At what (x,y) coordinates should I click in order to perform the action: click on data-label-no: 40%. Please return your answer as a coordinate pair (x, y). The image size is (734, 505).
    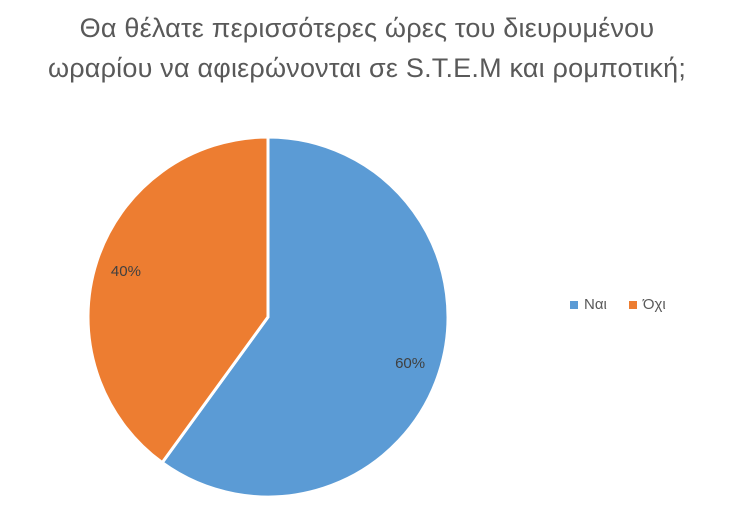
    Looking at the image, I should click on (126, 271).